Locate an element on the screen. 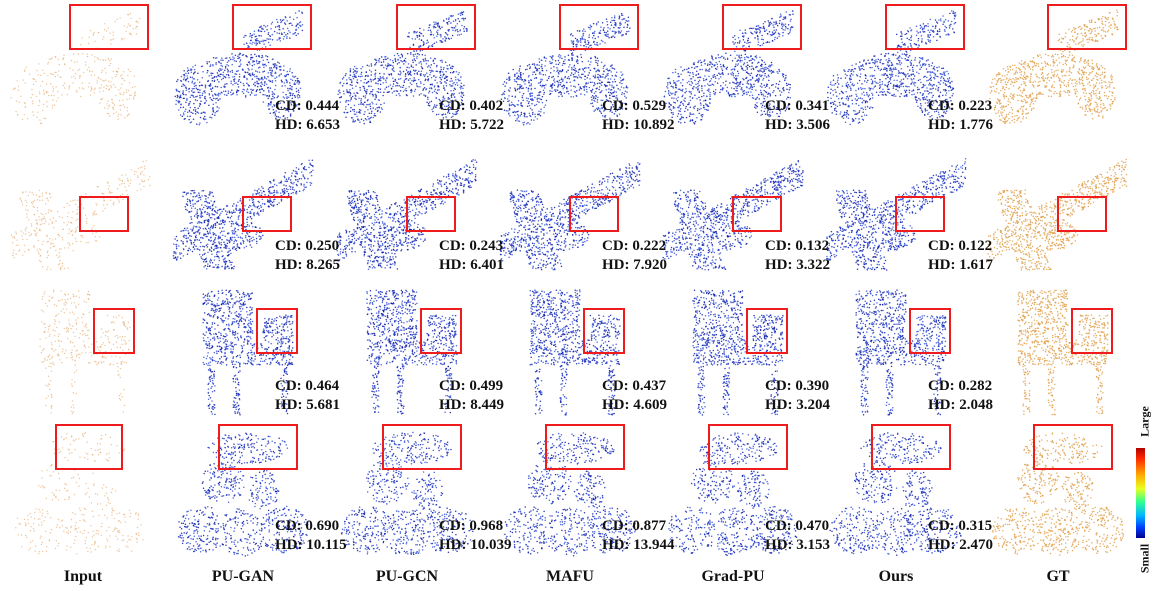  cloud-chair-ours is located at coordinates (903, 352).